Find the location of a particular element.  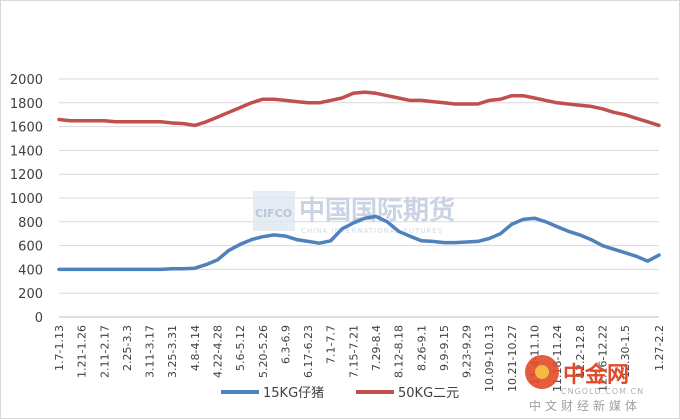

watermark-logo-text: CIFCO is located at coordinates (273, 213).